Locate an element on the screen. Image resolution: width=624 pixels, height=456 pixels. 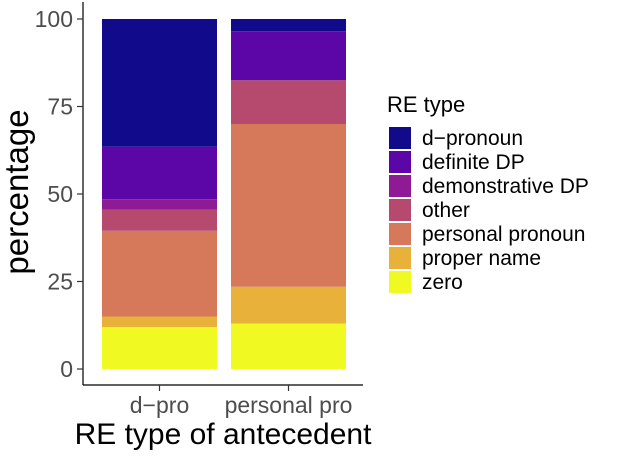
legend-label-5: proper name is located at coordinates (481, 258).